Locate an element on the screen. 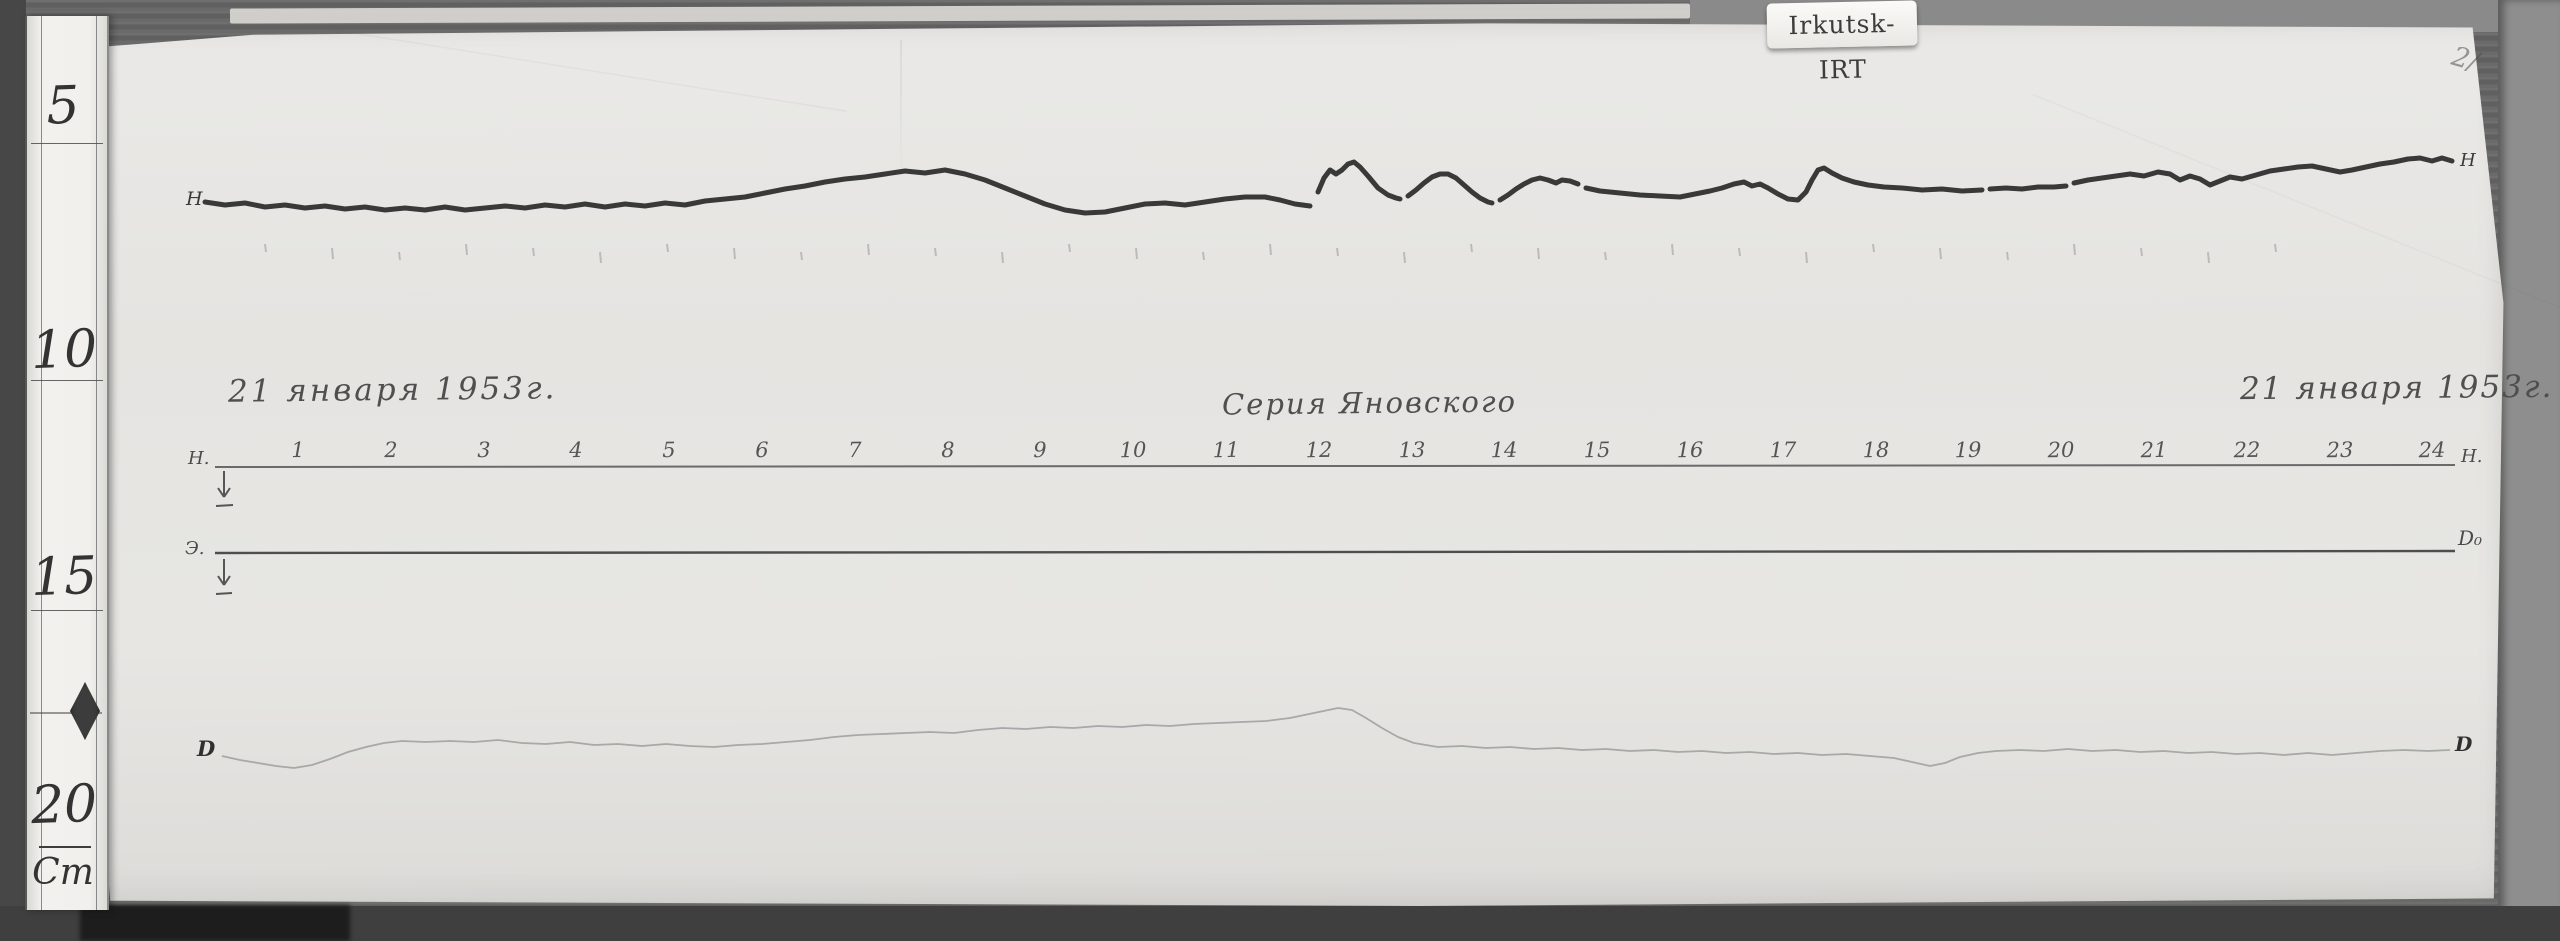 The width and height of the screenshot is (2560, 941). hour-scale-label-left: H. is located at coordinates (199, 458).